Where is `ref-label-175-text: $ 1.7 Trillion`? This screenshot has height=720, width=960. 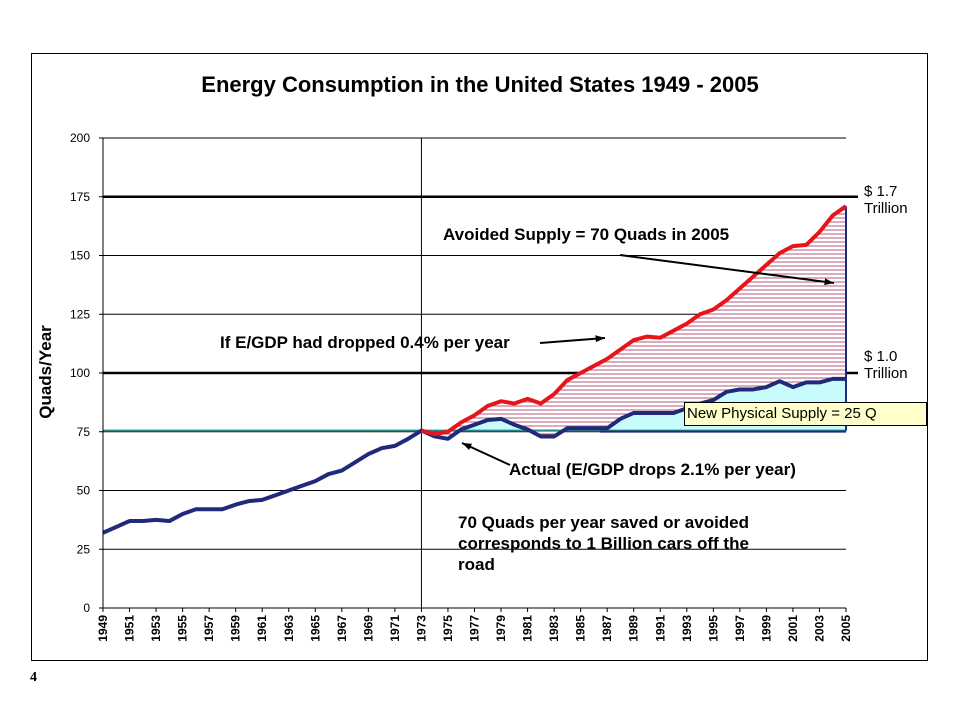
ref-label-175-text: $ 1.7 Trillion is located at coordinates (886, 200).